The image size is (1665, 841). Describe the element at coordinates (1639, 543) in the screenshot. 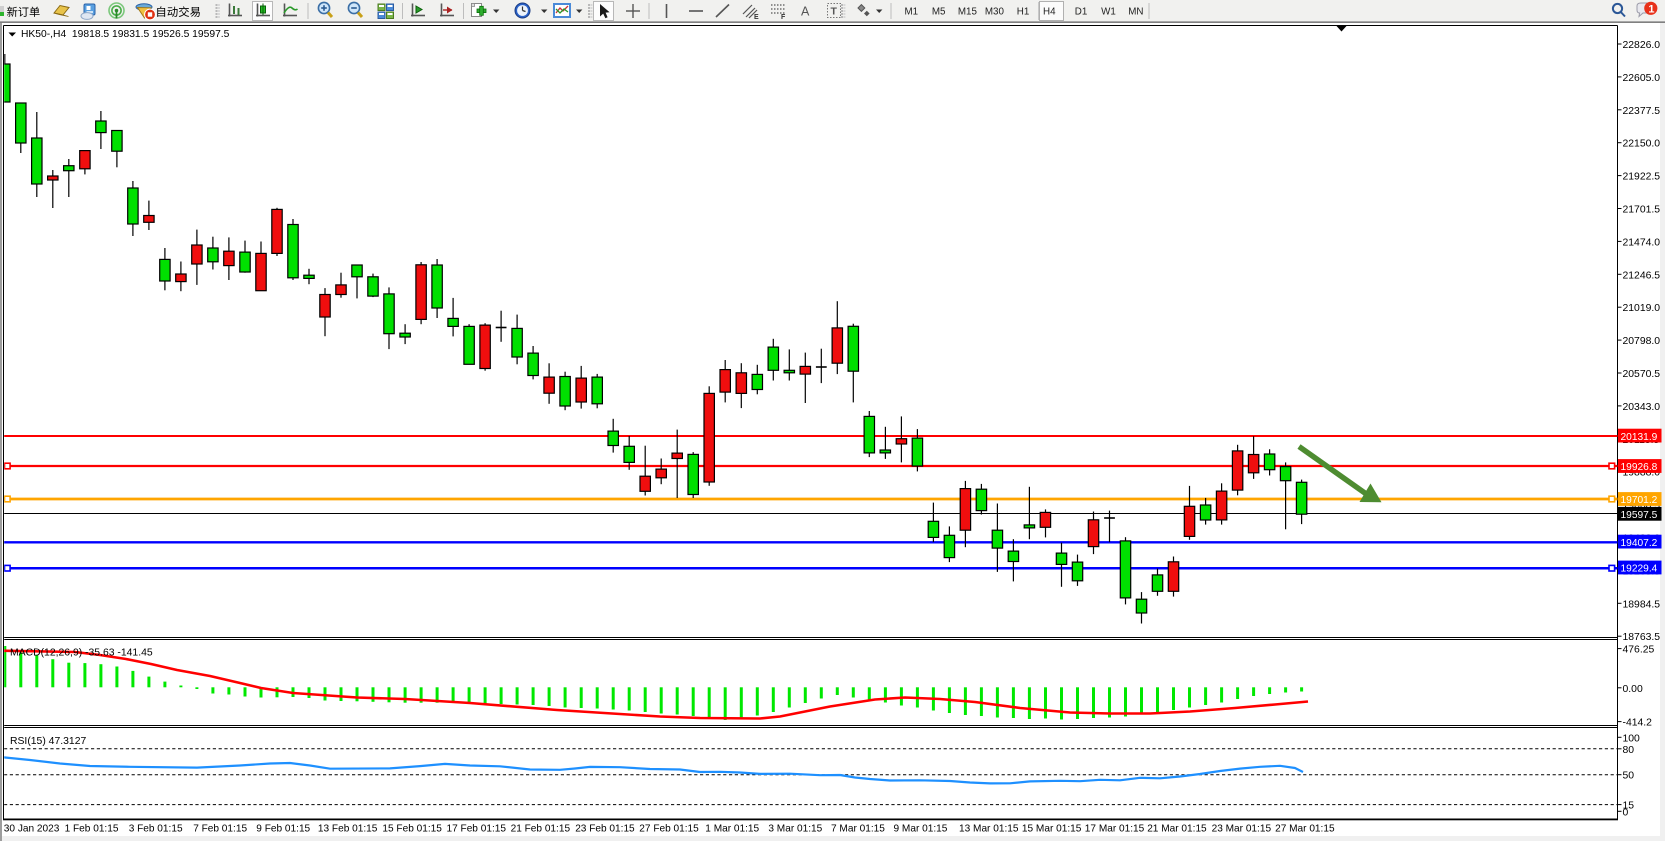

I see `svg-text: 19407.2` at that location.